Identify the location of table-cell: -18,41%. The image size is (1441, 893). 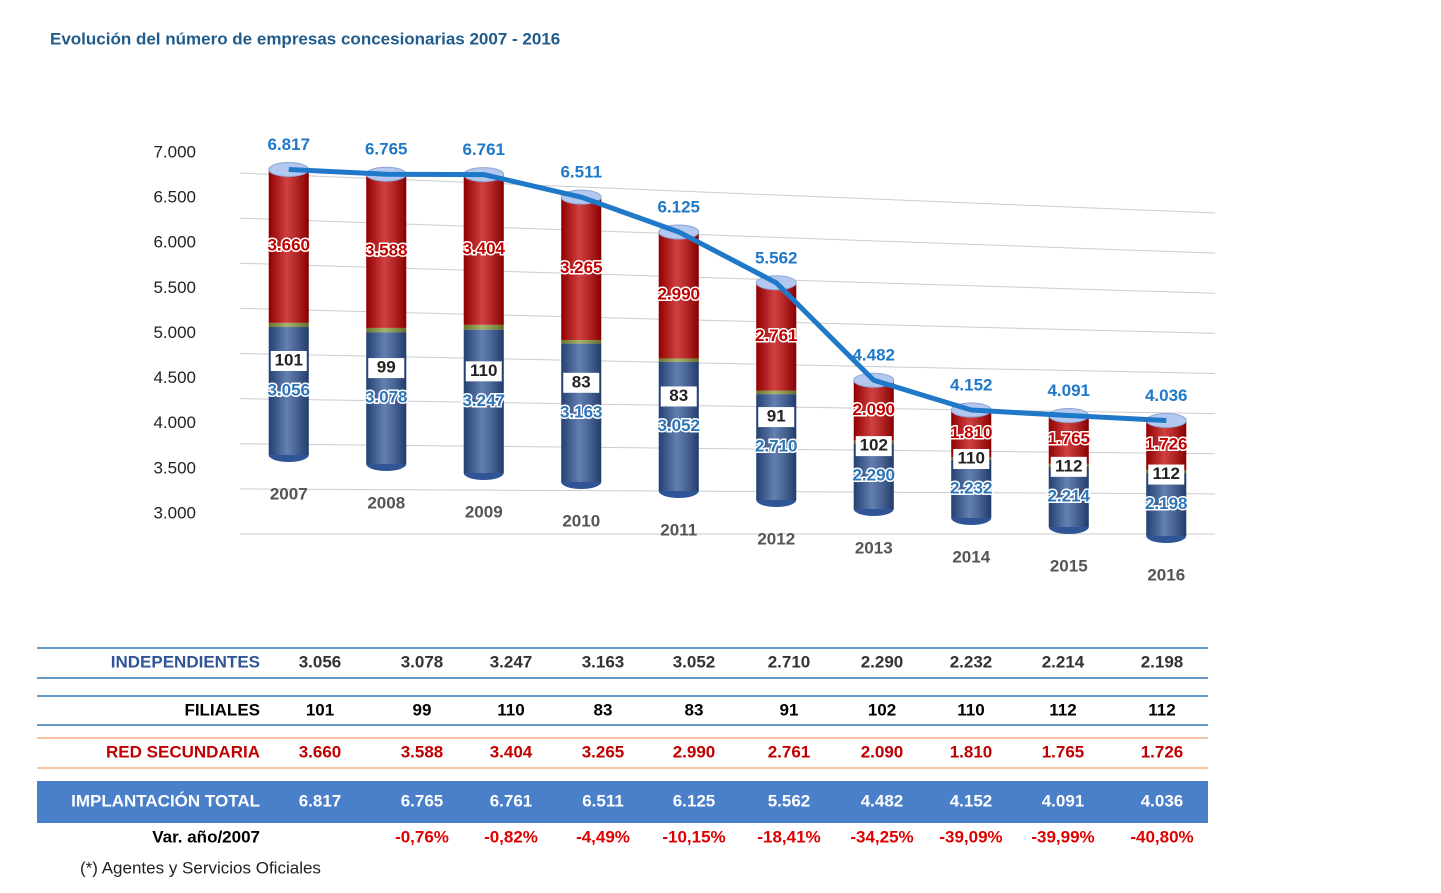
(788, 836).